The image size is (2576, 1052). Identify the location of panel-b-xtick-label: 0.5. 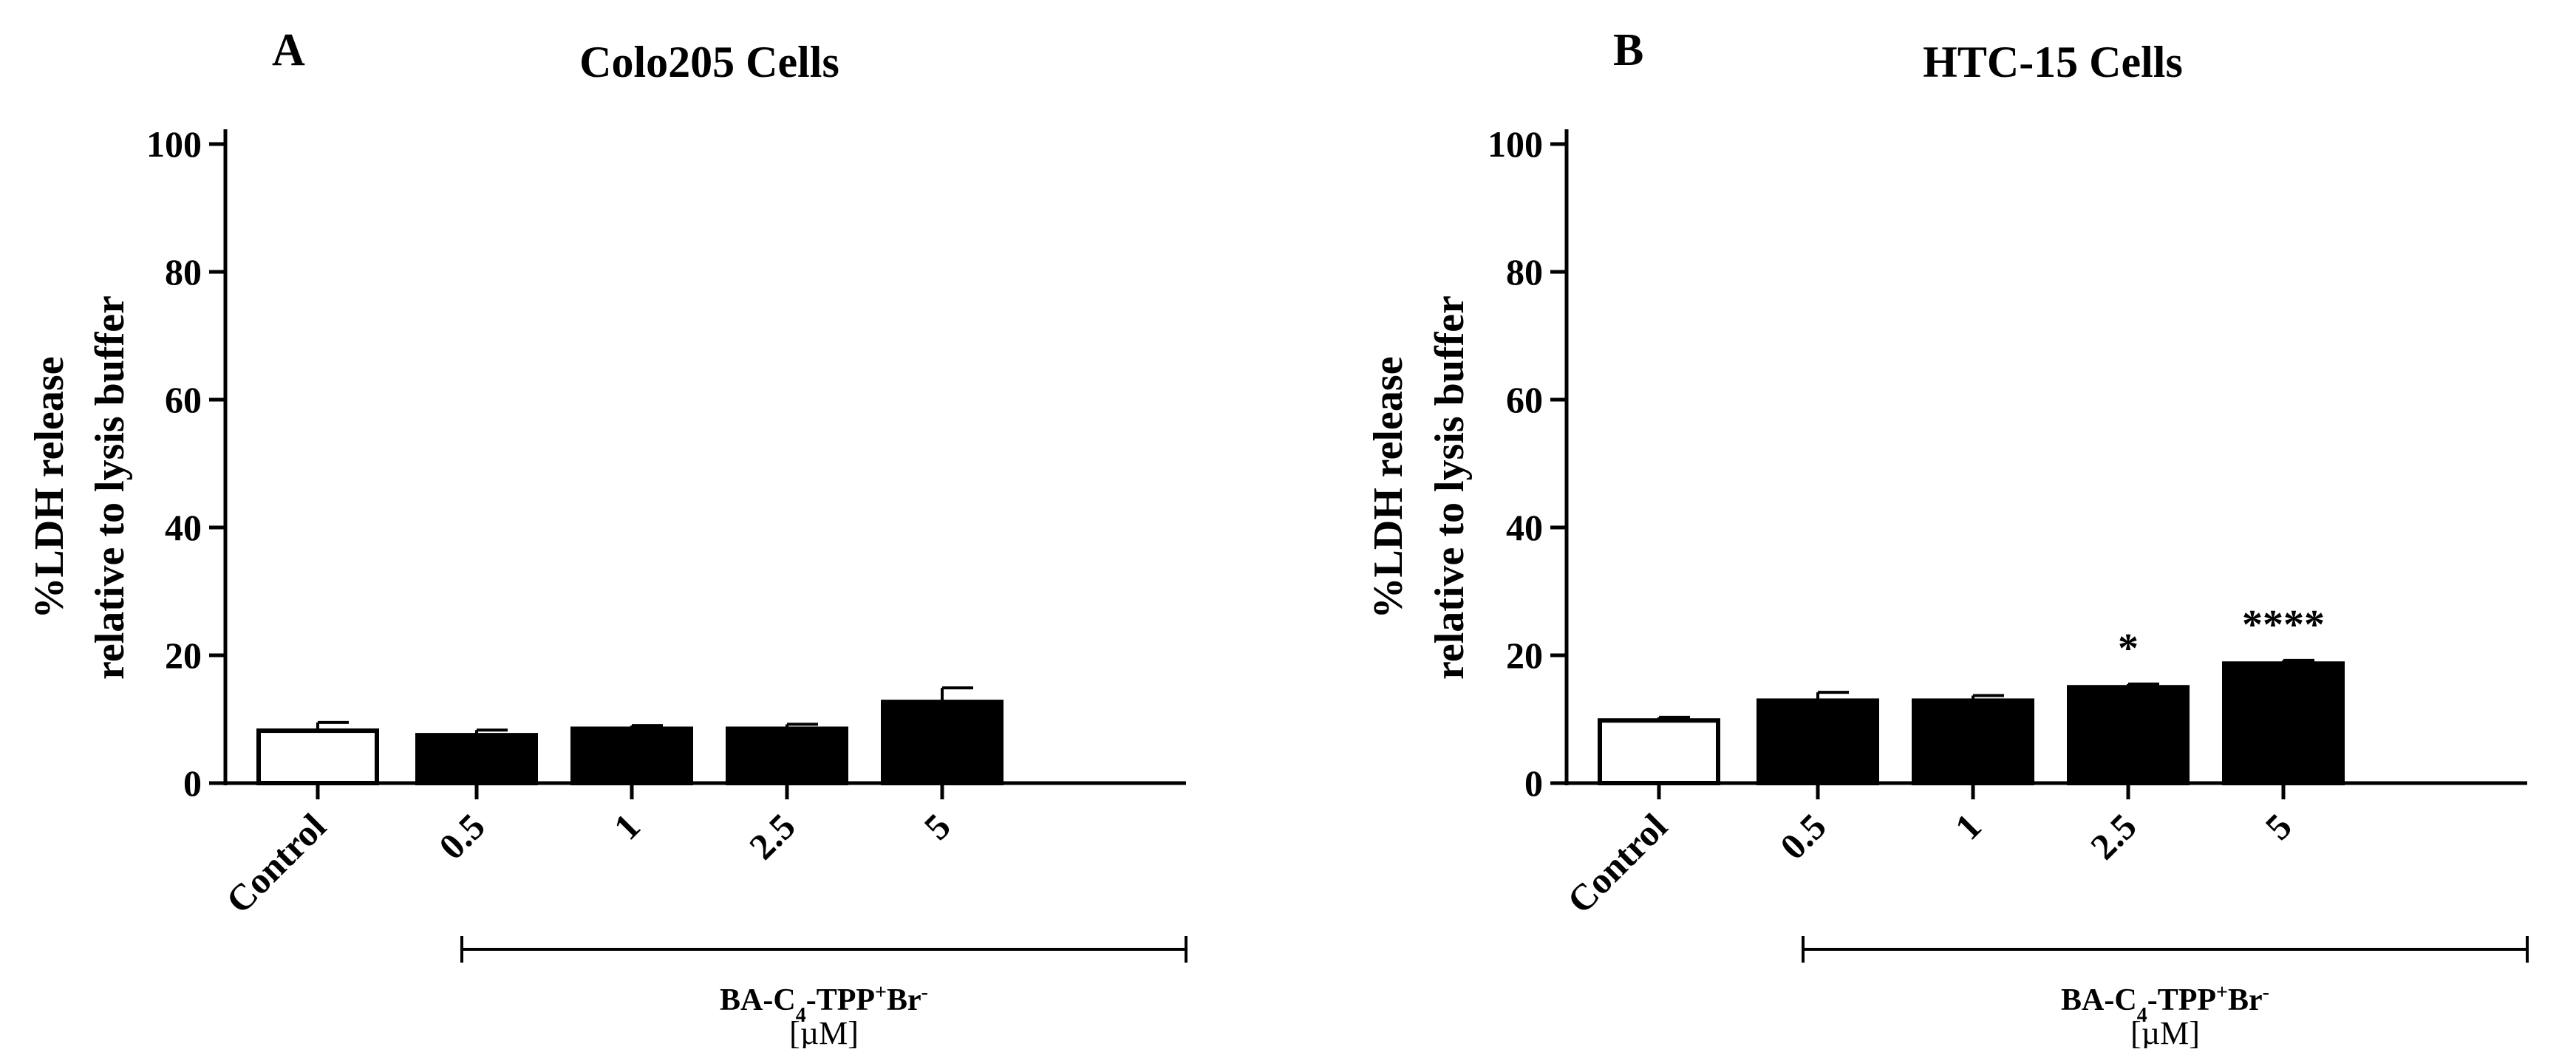
(1803, 836).